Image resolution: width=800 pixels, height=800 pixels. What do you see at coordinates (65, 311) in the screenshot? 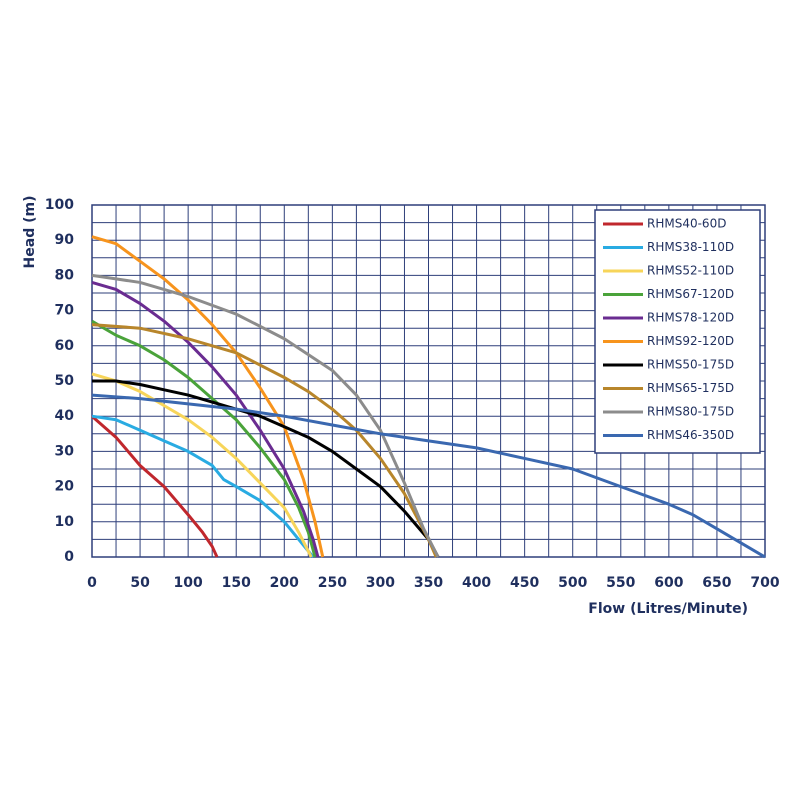
I see `y-tick-label: 70` at bounding box center [65, 311].